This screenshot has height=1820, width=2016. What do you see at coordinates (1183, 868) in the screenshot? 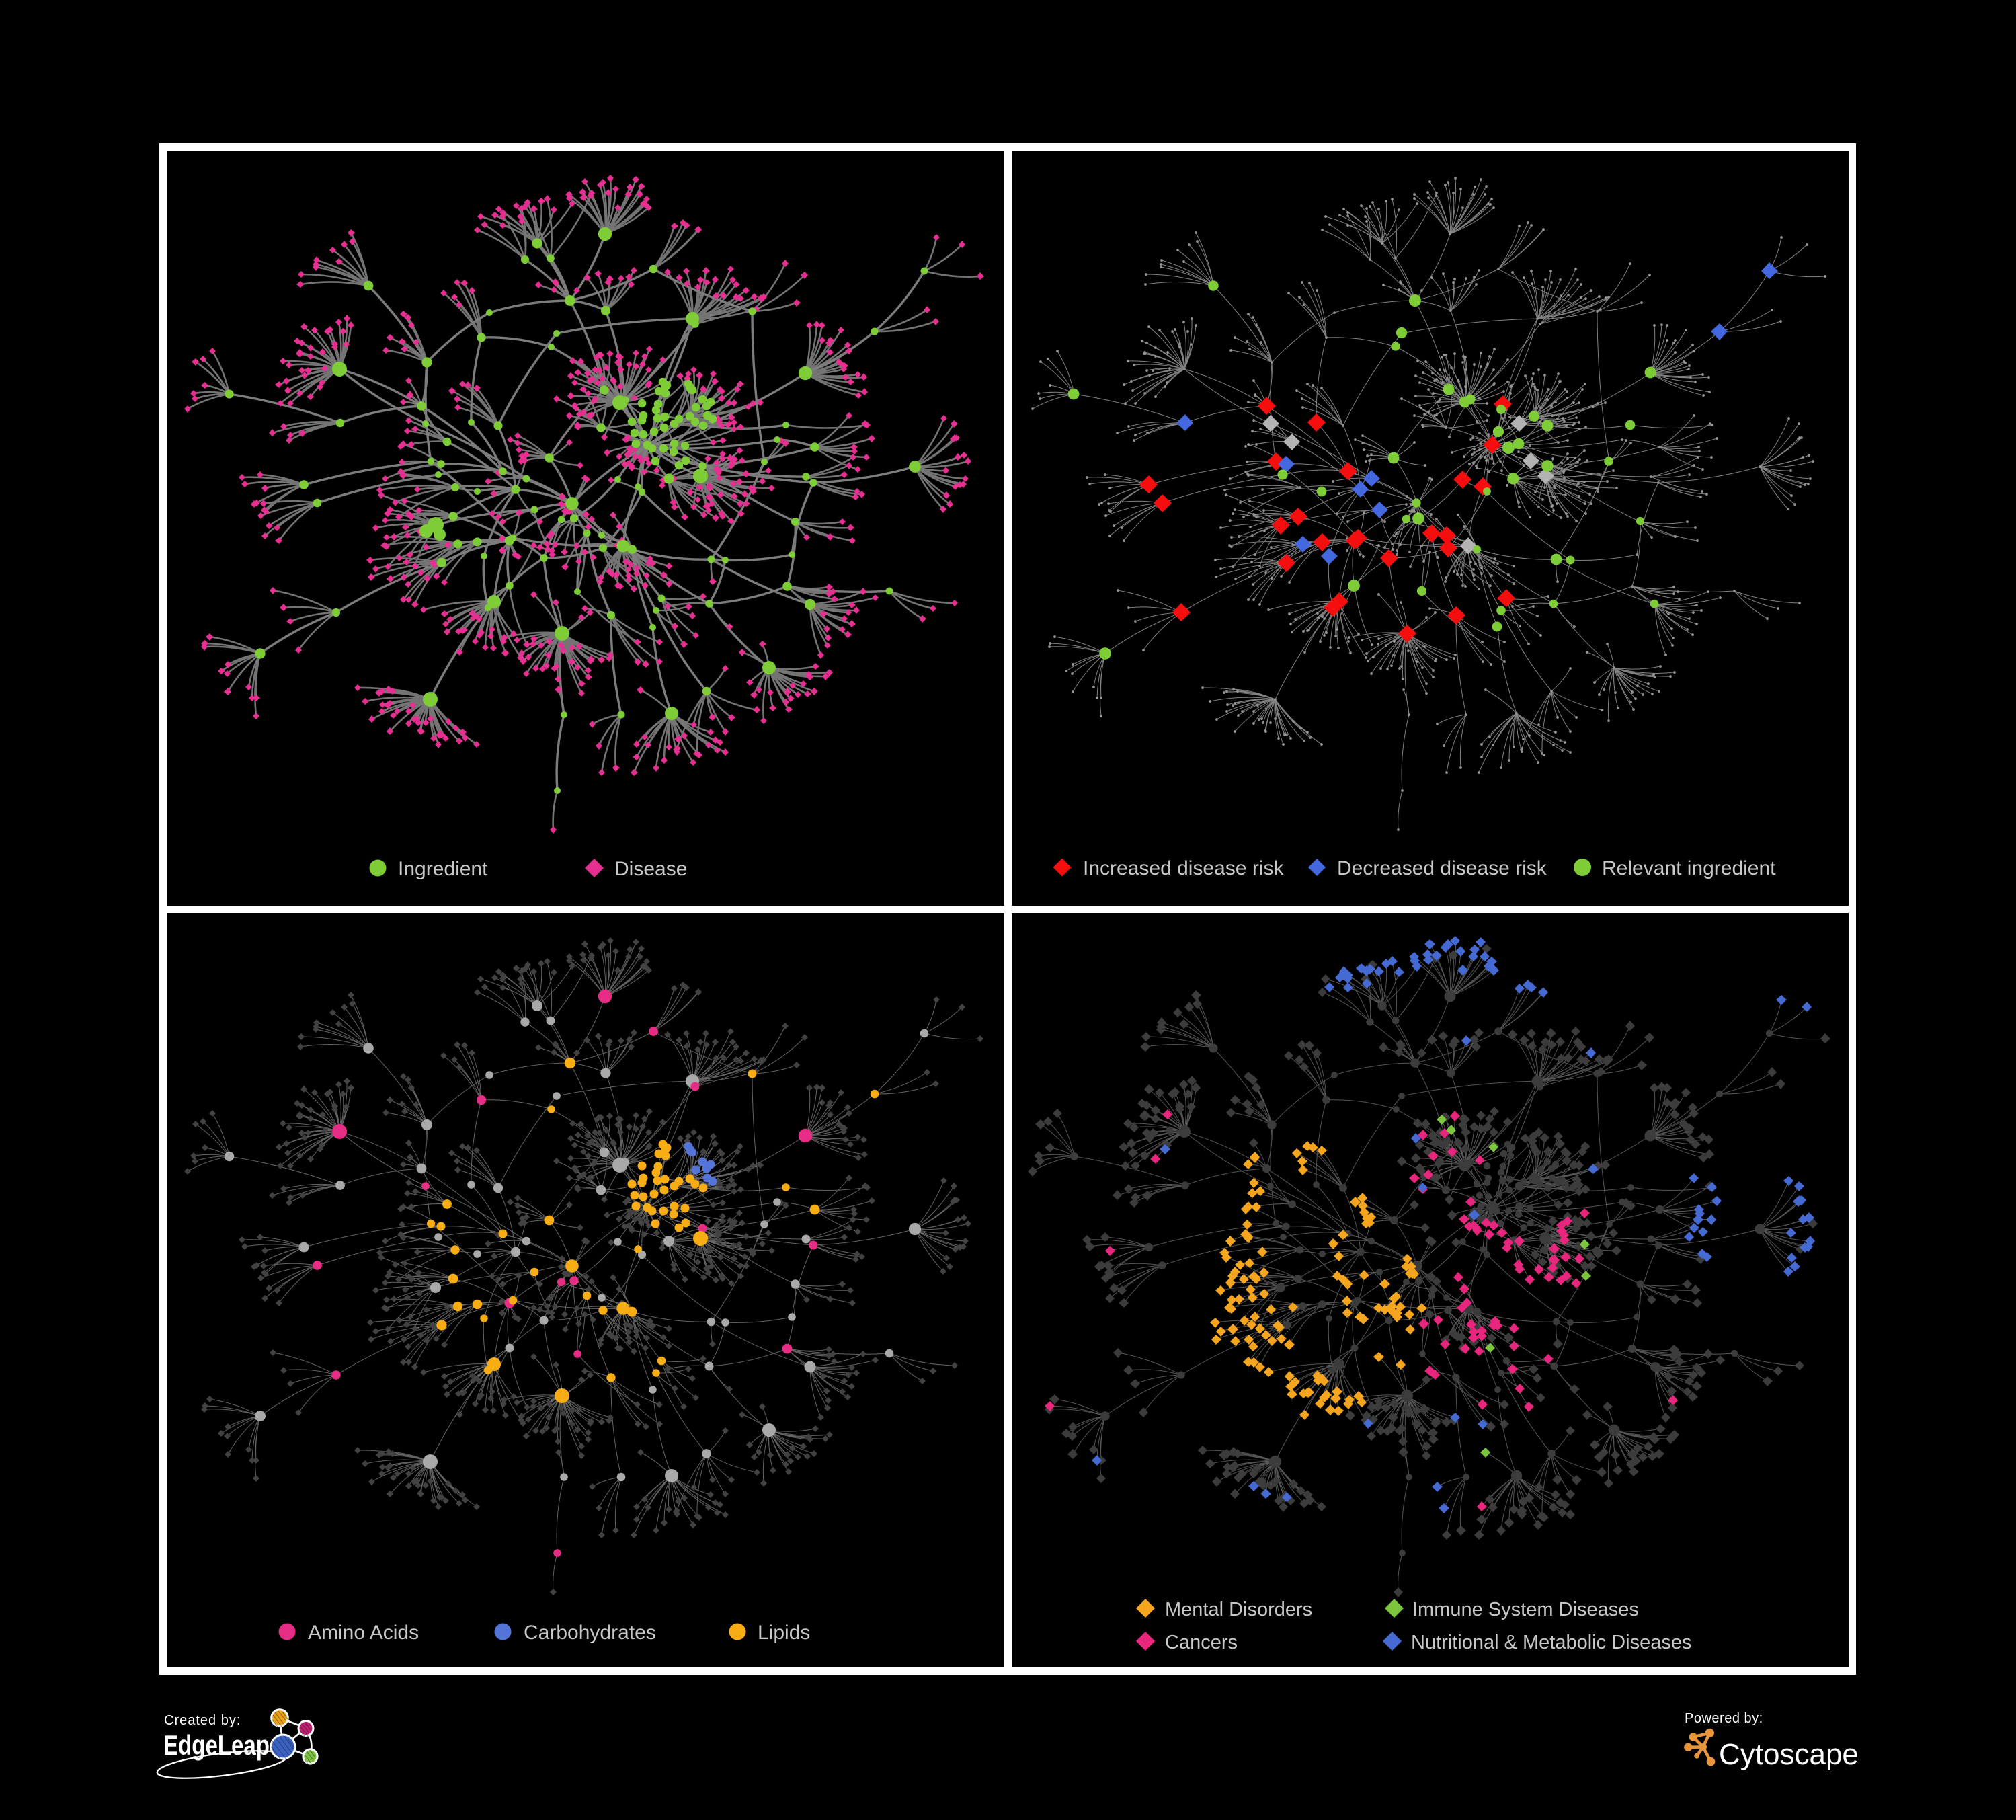
I see `svg-text: Increased disease risk` at bounding box center [1183, 868].